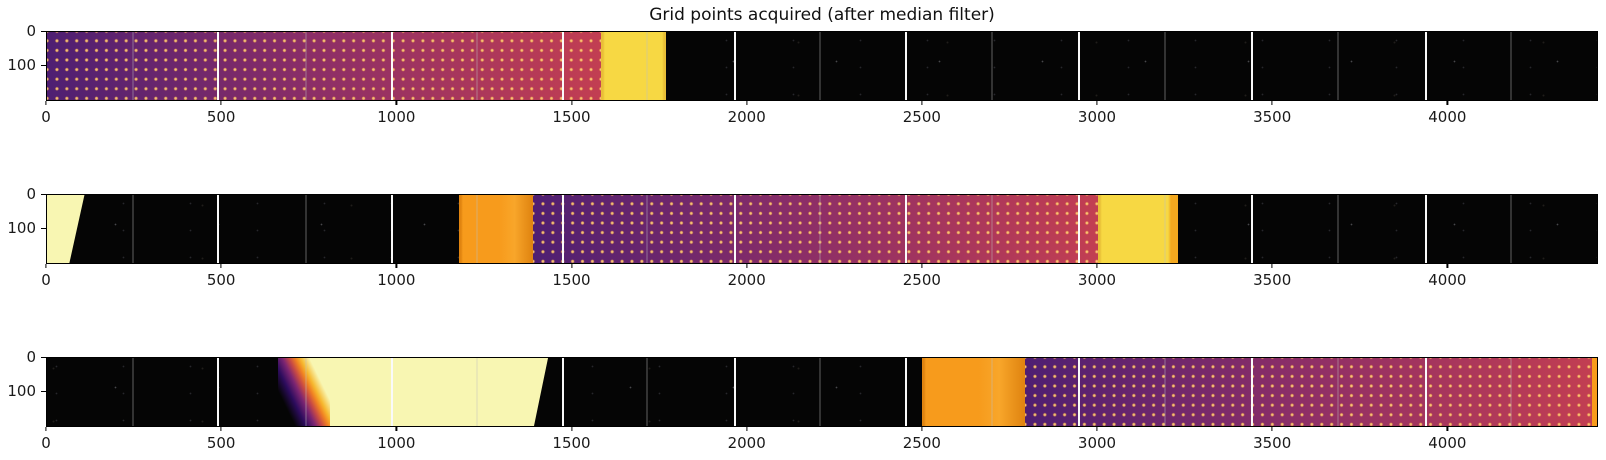 The width and height of the screenshot is (1606, 460). I want to click on heat-bright_yellow-segment, so click(633, 66).